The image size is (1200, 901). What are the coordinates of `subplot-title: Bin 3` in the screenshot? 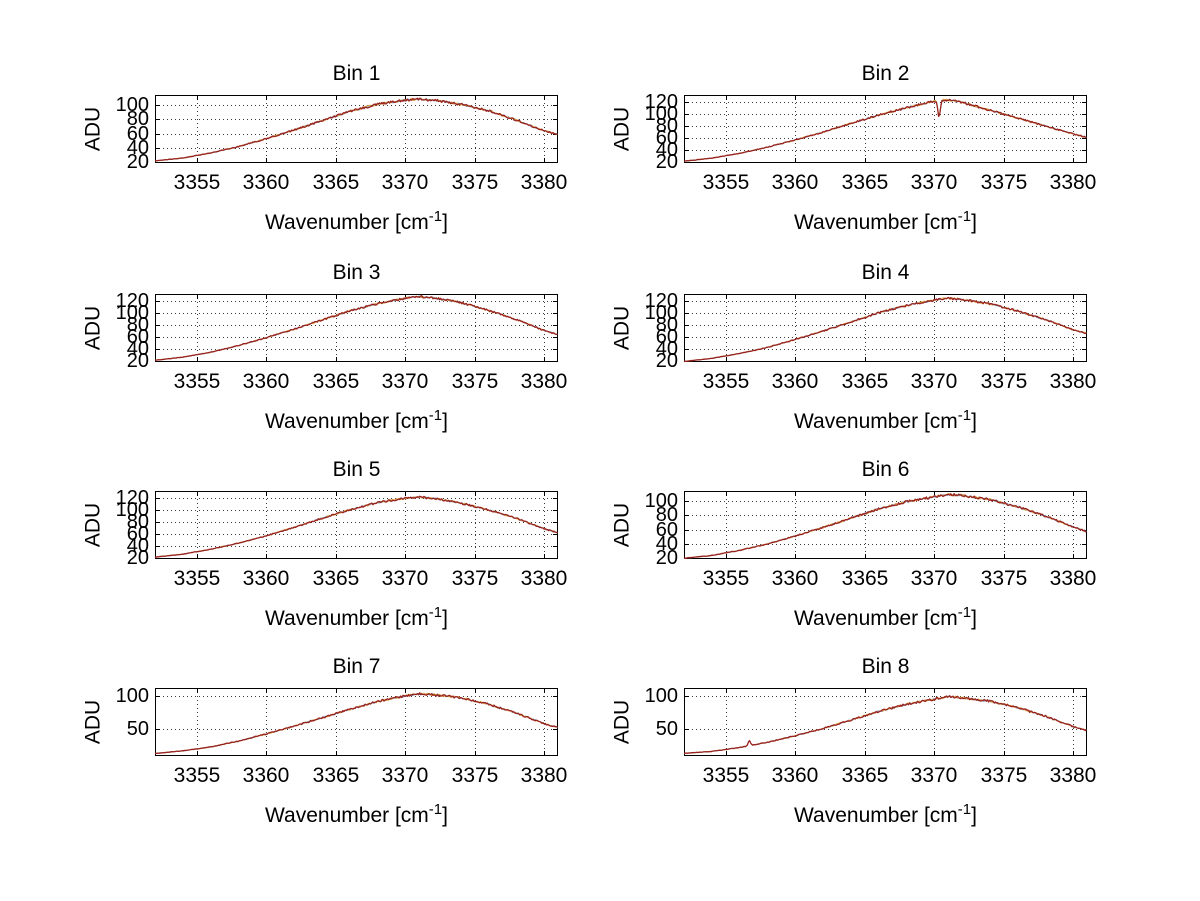 It's located at (356, 272).